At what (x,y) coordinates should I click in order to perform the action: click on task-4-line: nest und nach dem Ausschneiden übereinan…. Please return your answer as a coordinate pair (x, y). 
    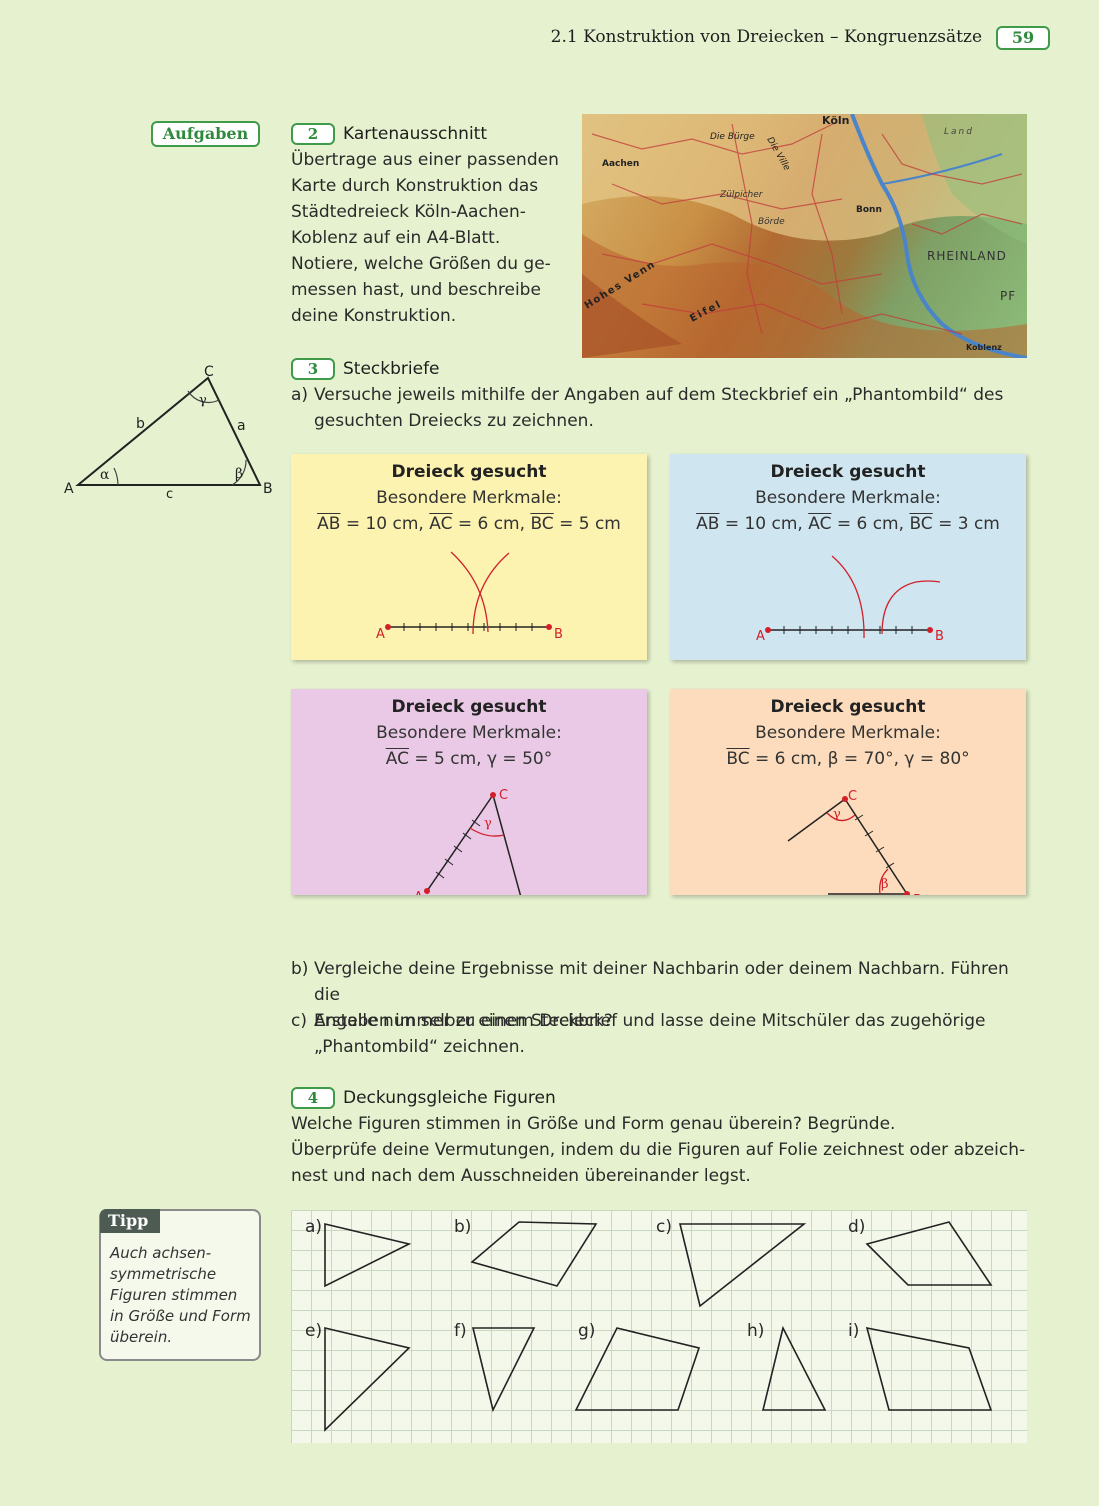
    Looking at the image, I should click on (521, 1176).